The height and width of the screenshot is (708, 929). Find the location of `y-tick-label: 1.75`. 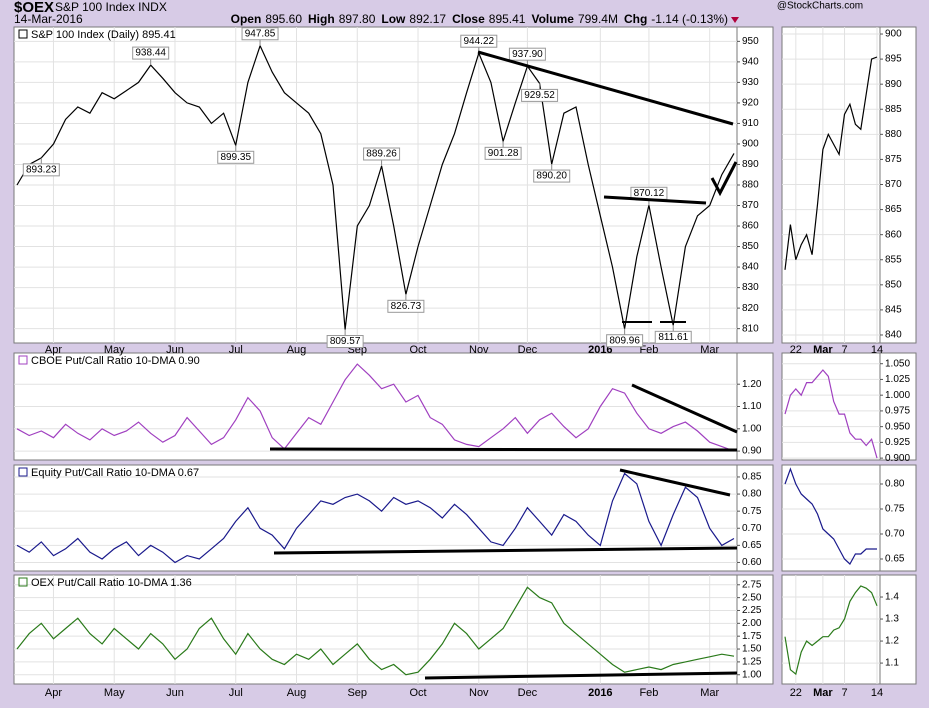

y-tick-label: 1.75 is located at coordinates (752, 636).